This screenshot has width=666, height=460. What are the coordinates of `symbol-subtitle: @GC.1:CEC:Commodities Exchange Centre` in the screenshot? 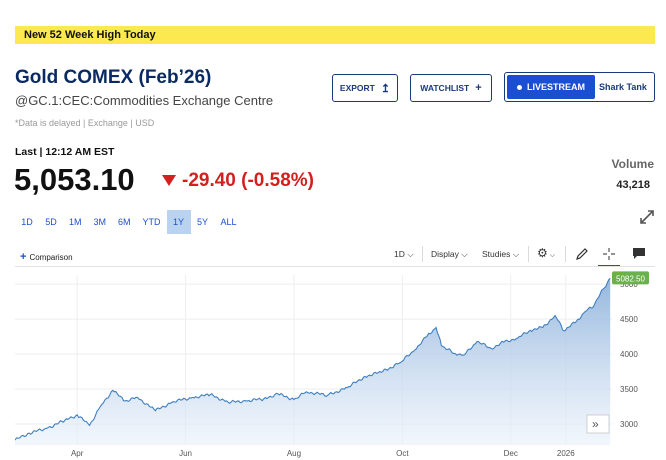 It's located at (144, 100).